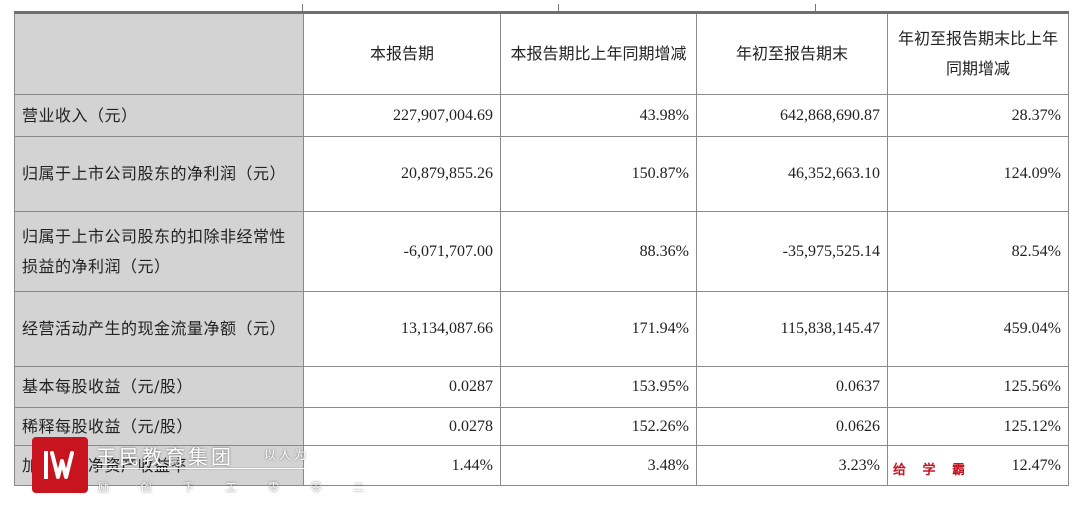 This screenshot has width=1080, height=518. I want to click on cell-ytd-change: 124.09%, so click(978, 174).